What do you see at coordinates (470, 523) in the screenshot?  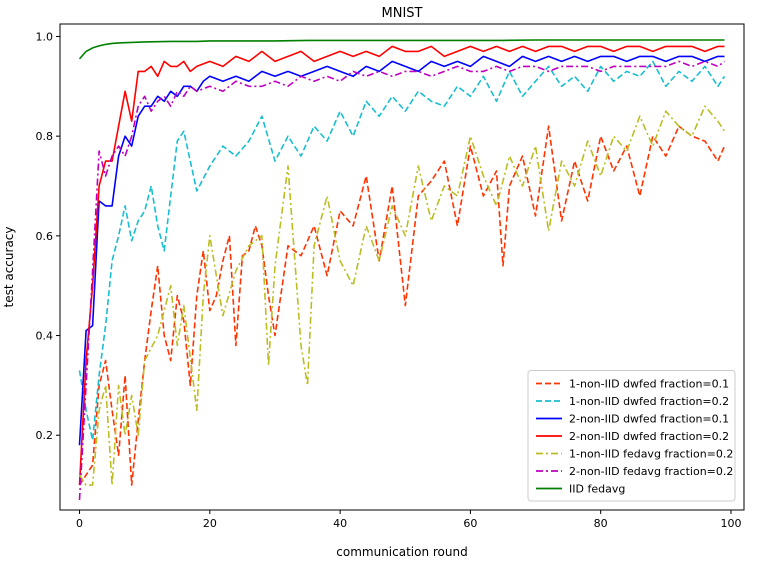 I see `x-tick-label: 60` at bounding box center [470, 523].